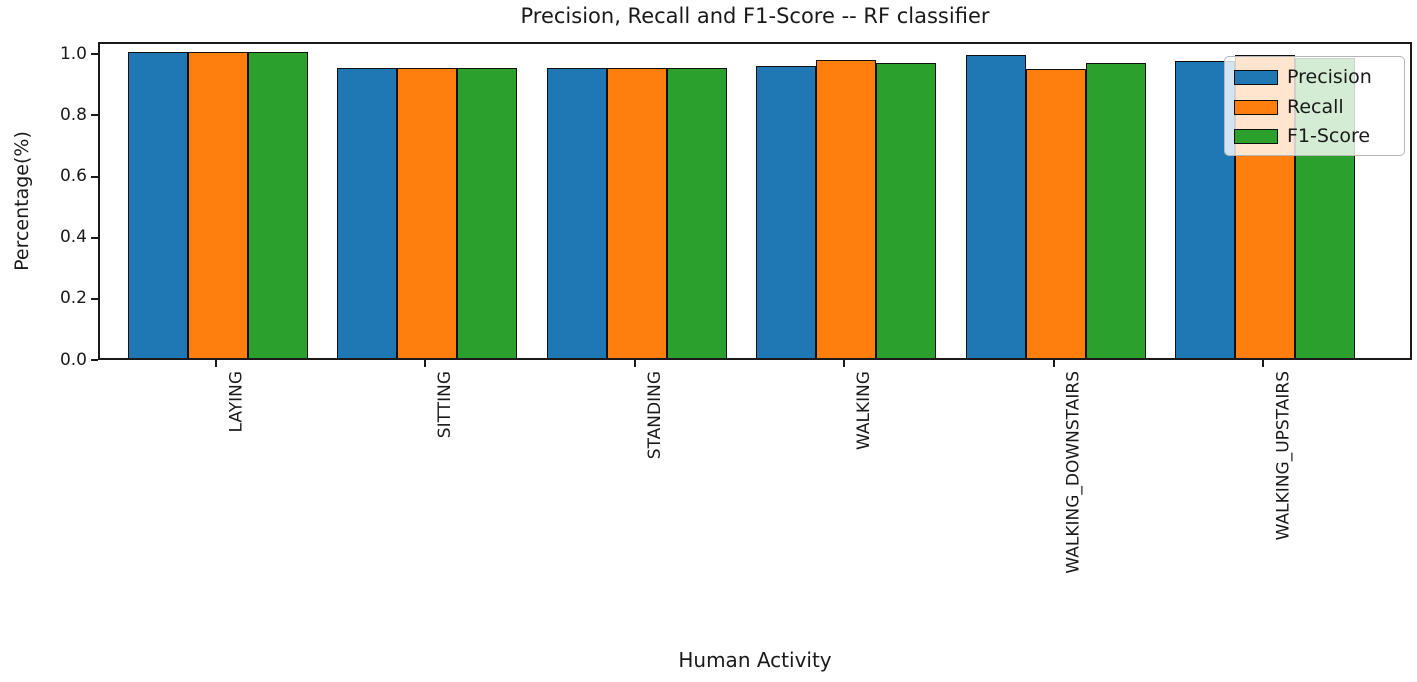 This screenshot has height=682, width=1417. Describe the element at coordinates (1073, 472) in the screenshot. I see `x-tick-label-walking-downstairs: WALKING_DOWNSTAIRS` at that location.